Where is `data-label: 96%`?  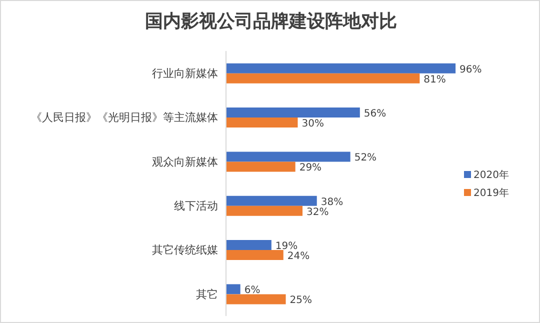
data-label: 96% is located at coordinates (471, 70).